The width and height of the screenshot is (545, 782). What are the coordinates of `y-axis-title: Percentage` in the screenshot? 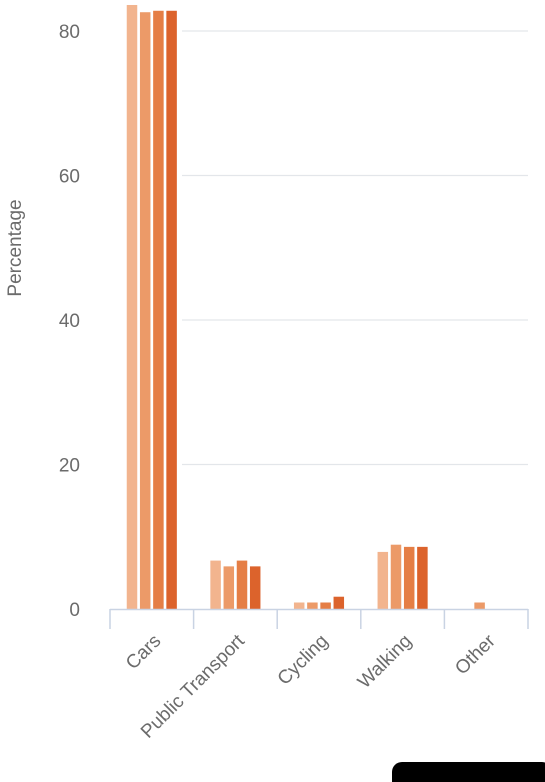 It's located at (15, 247).